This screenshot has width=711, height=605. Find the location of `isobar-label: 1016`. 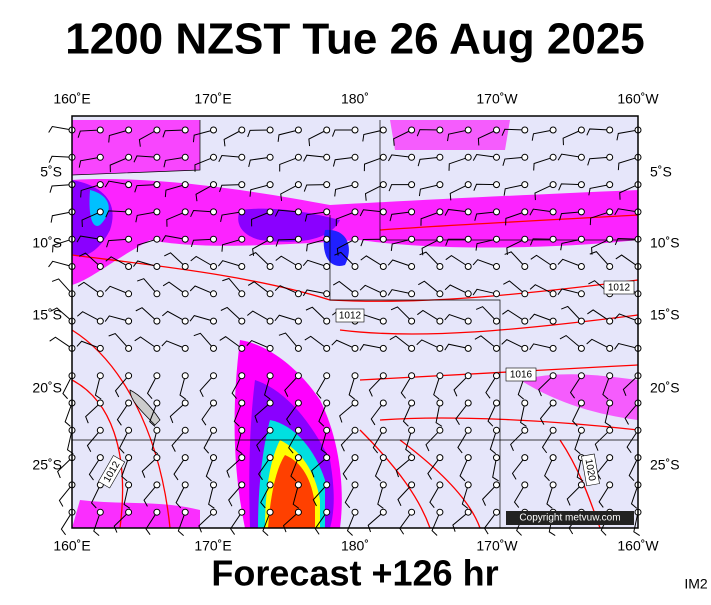

isobar-label: 1016 is located at coordinates (521, 375).